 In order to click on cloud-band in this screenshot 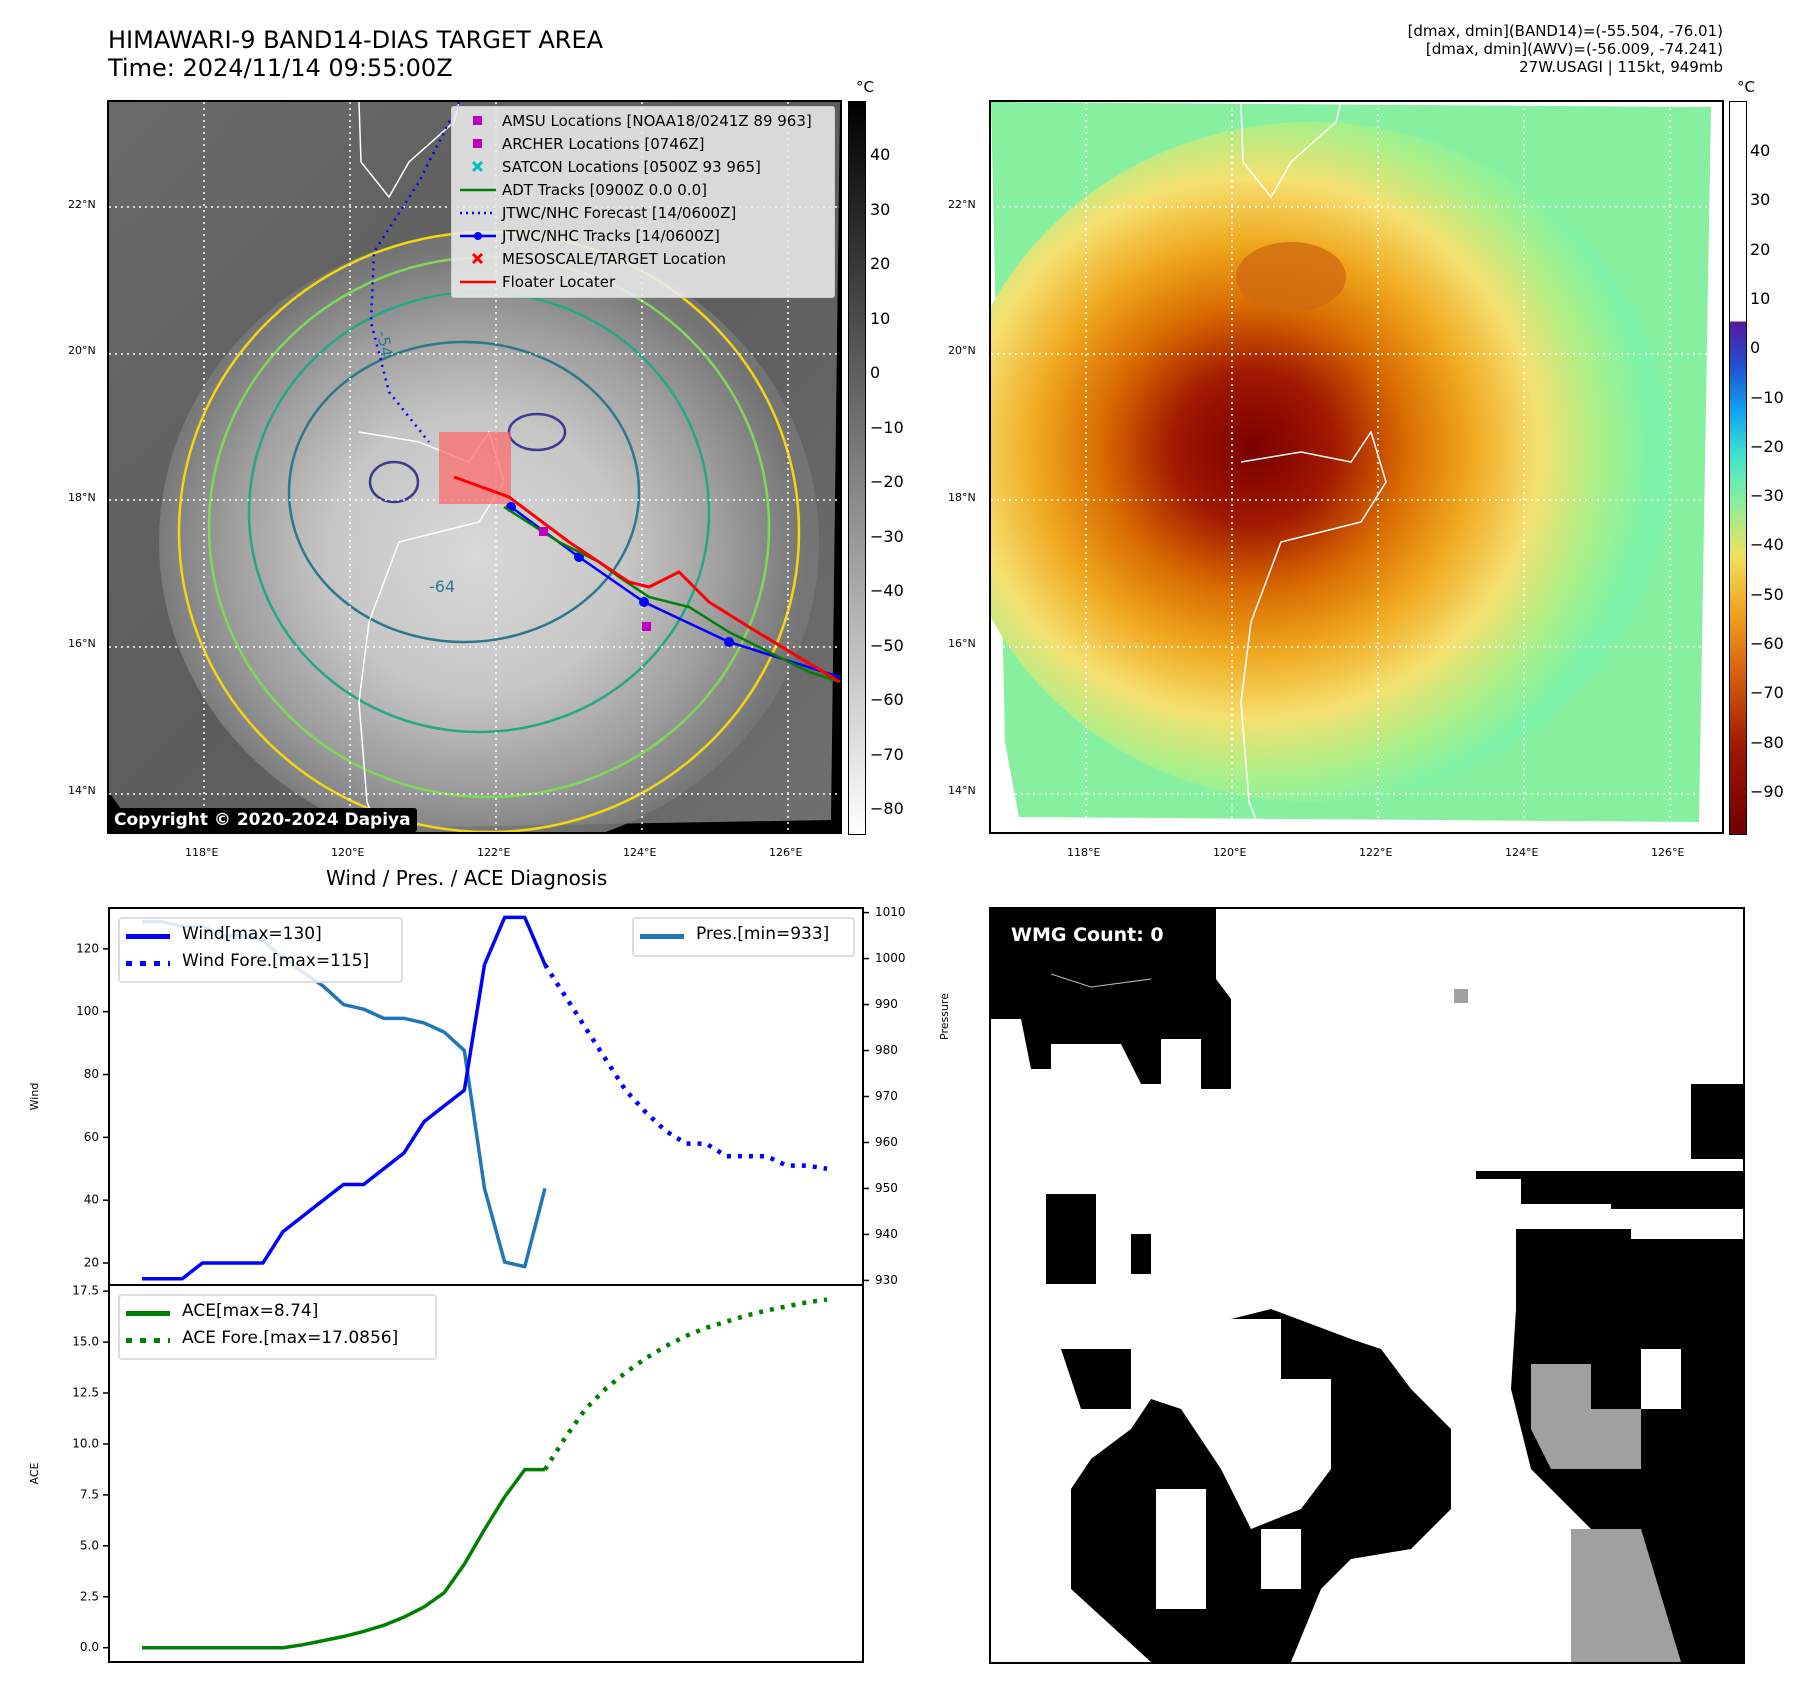, I will do `click(1291, 277)`.